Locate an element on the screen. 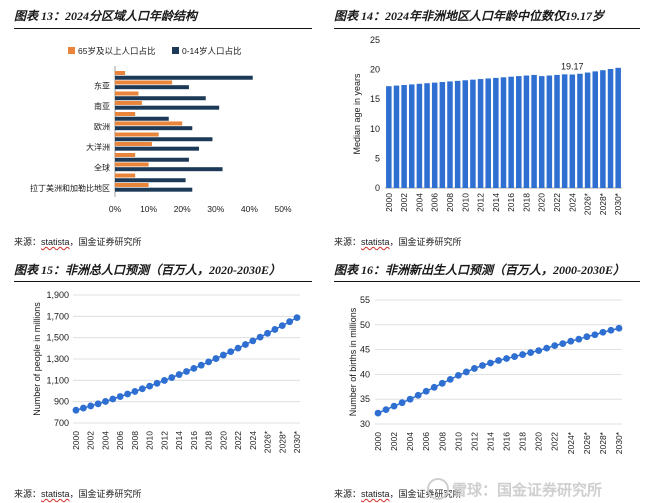 This screenshot has width=656, height=503. panel-15-source: 来源：statista，国金证券研究所 is located at coordinates (78, 493).